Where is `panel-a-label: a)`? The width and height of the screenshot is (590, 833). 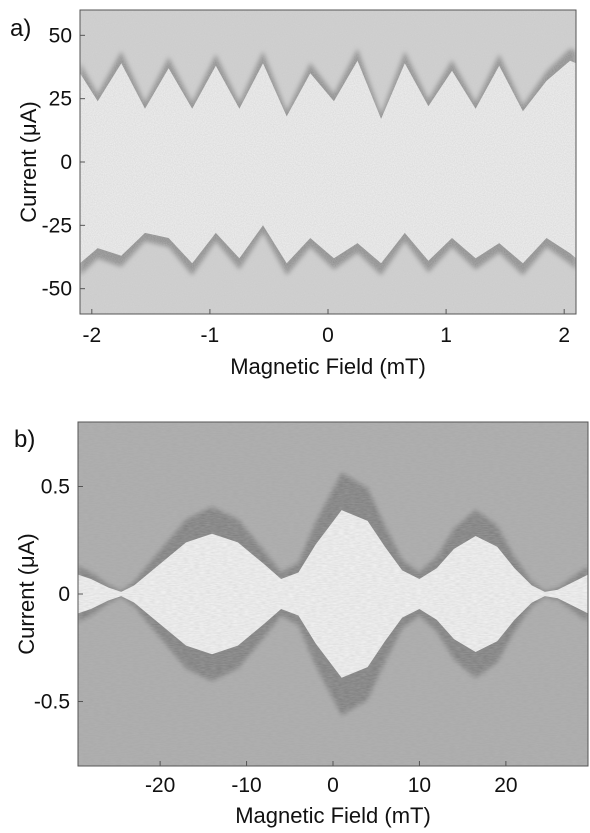
panel-a-label: a) is located at coordinates (20, 28).